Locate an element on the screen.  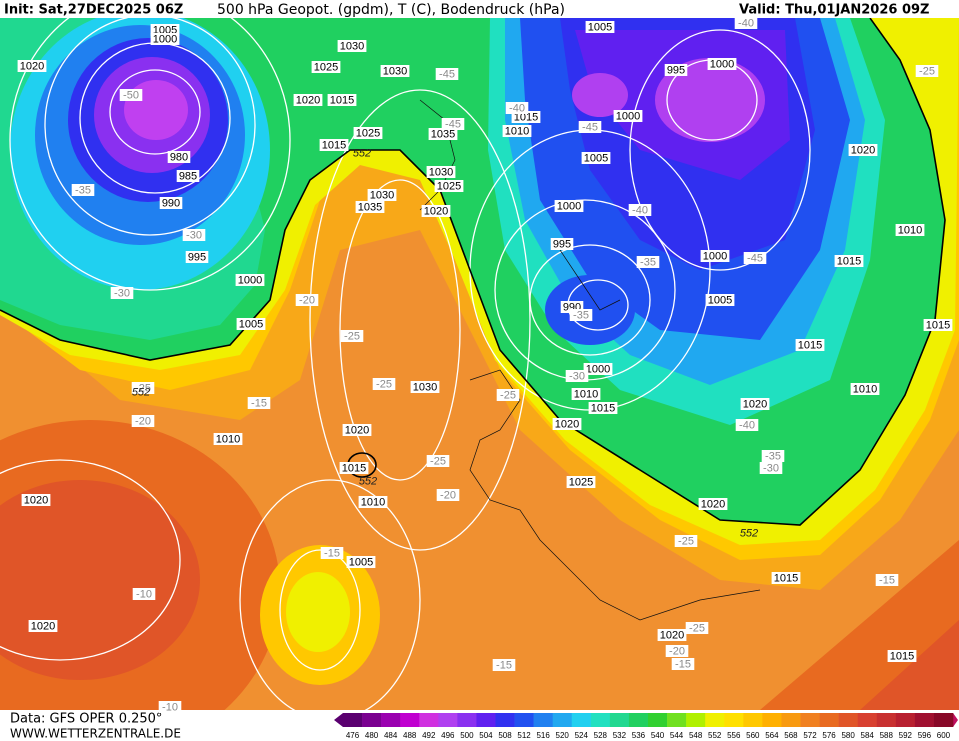
colorbar-label: 504 is located at coordinates (486, 735).